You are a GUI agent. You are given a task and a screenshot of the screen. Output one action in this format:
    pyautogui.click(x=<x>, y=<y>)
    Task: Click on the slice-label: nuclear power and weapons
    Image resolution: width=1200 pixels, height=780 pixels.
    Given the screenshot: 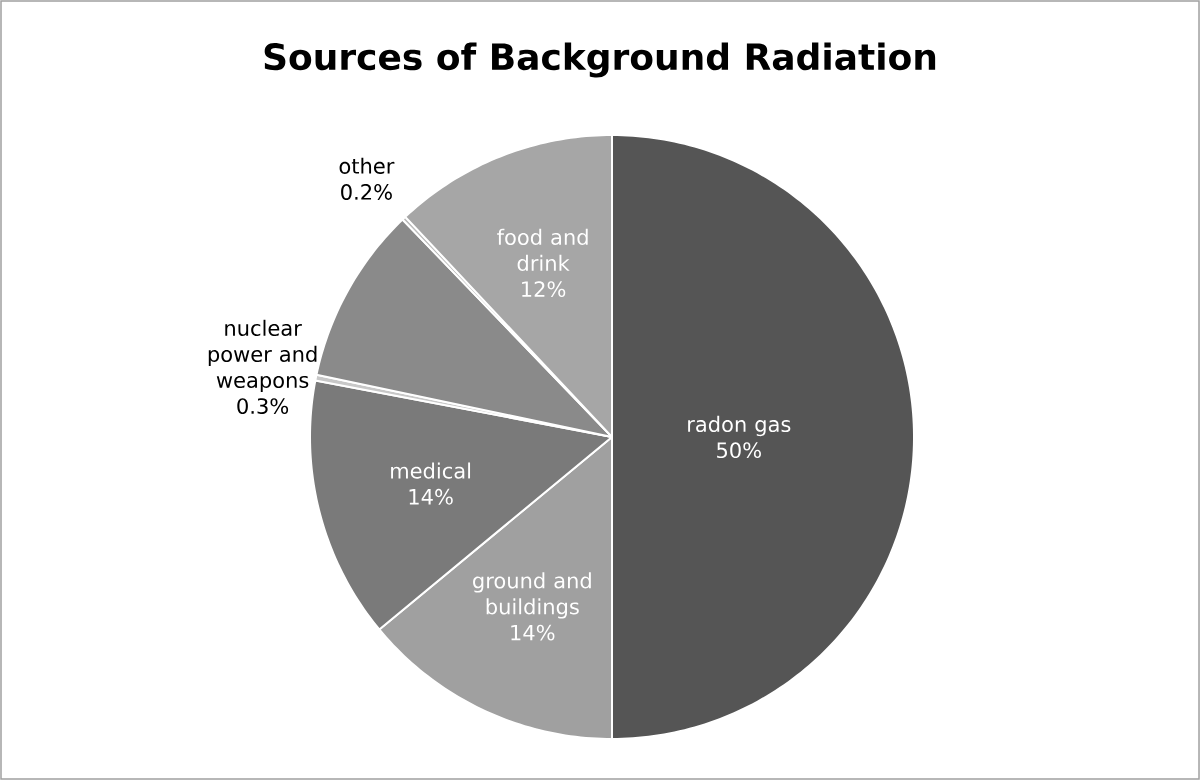 What is the action you would take?
    pyautogui.click(x=262, y=356)
    